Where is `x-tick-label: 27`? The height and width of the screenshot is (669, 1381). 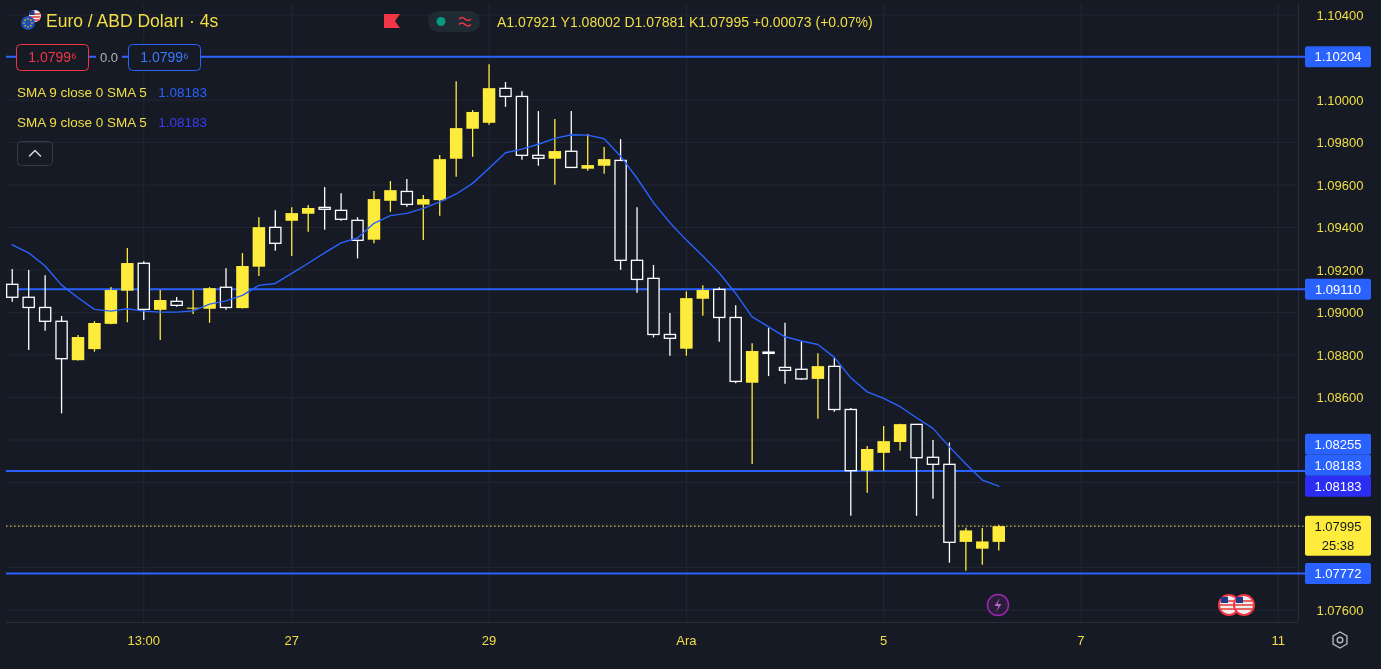
x-tick-label: 27 is located at coordinates (291, 640).